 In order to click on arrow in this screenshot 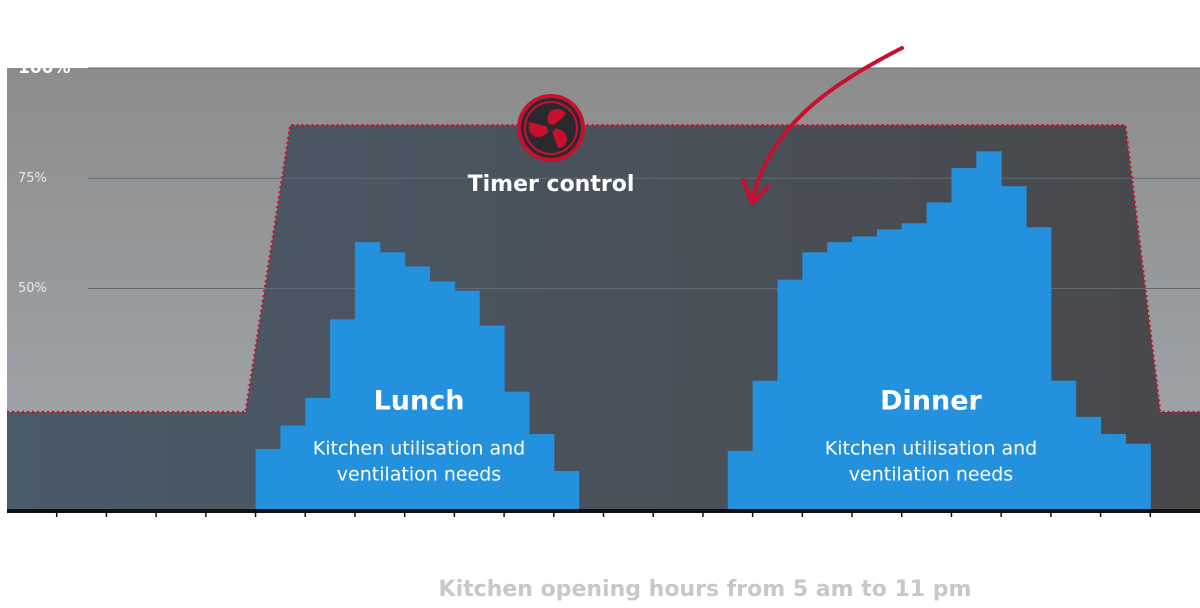, I will do `click(822, 126)`.